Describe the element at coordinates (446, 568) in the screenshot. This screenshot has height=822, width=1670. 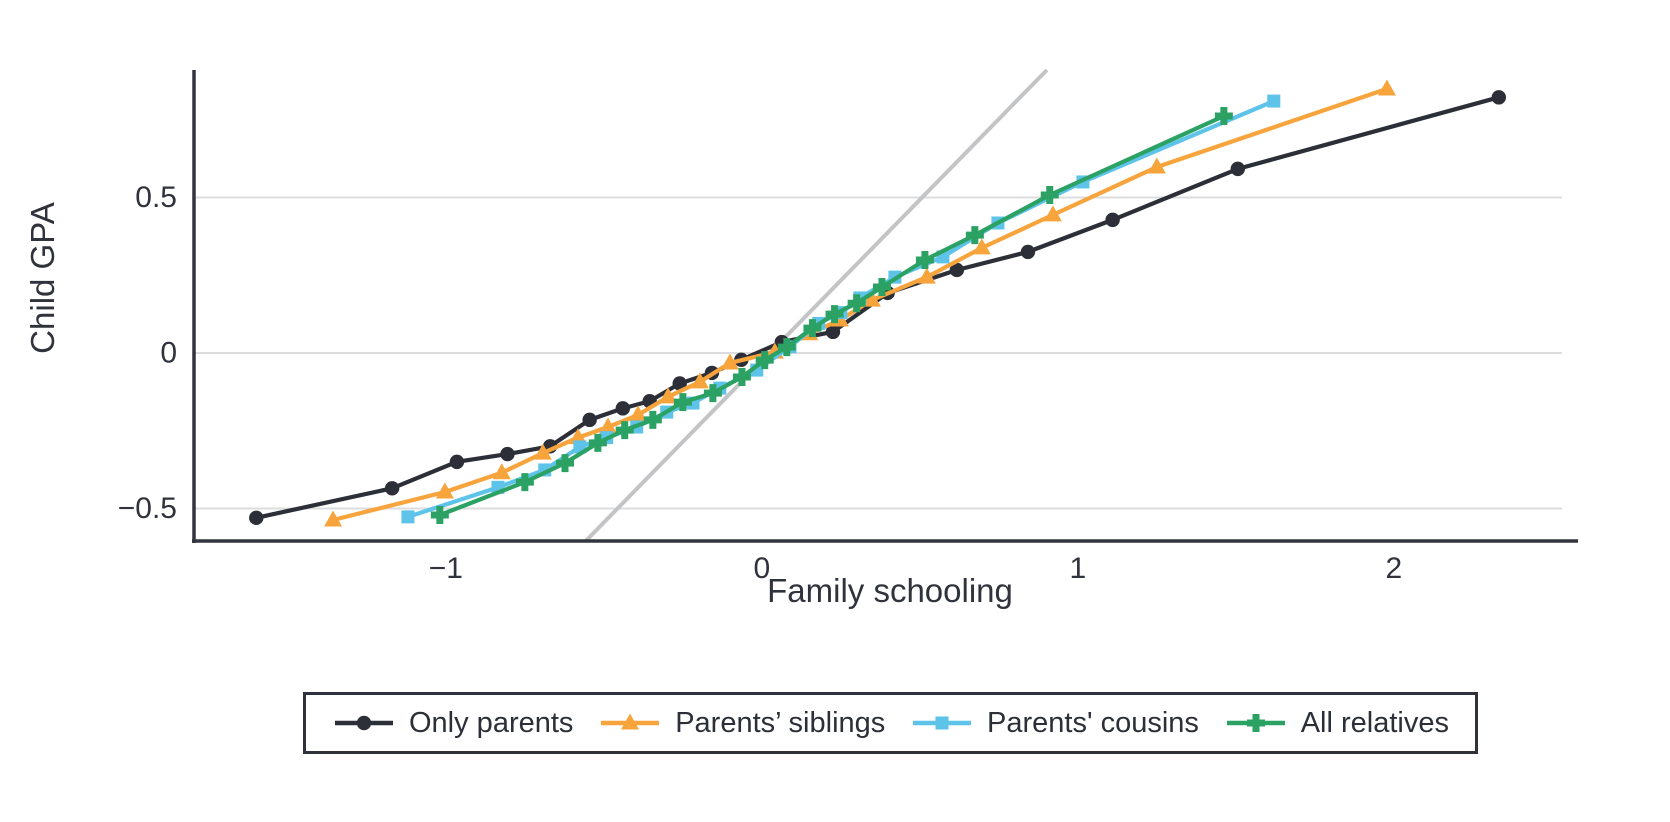
I see `x-tick-label: −1` at that location.